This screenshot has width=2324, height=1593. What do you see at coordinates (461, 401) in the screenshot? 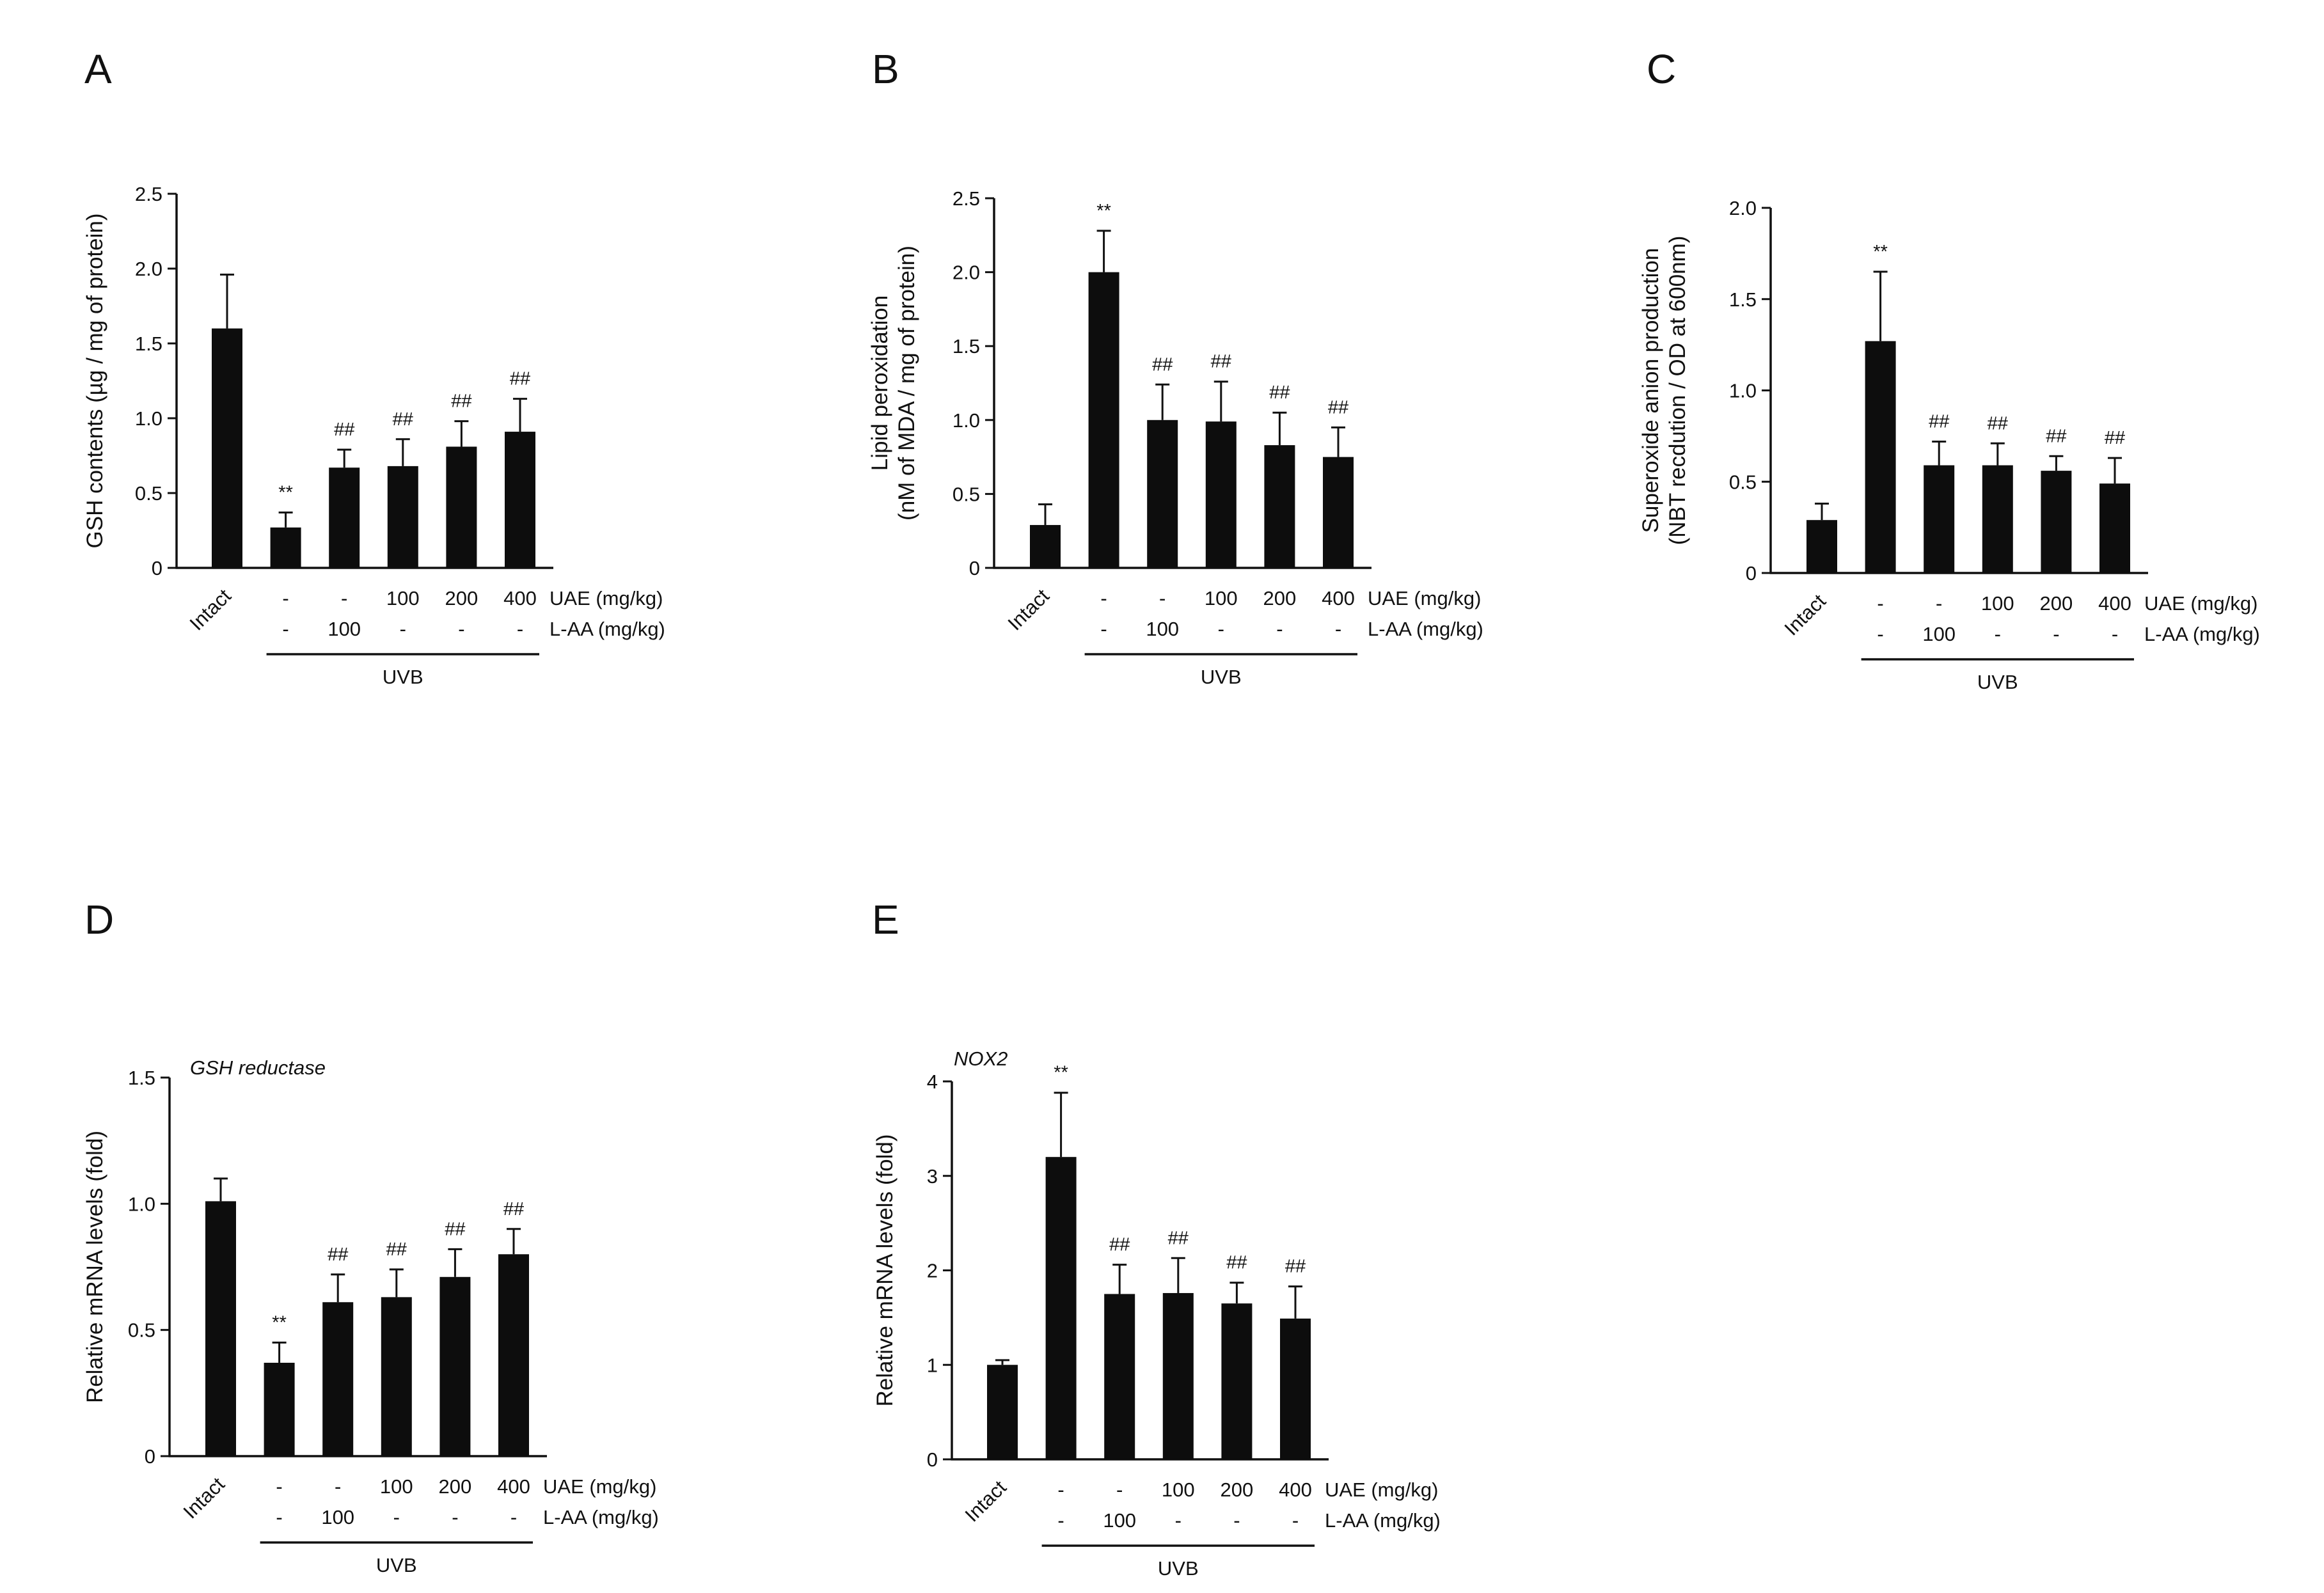
I see `significance-a-4: ##` at bounding box center [461, 401].